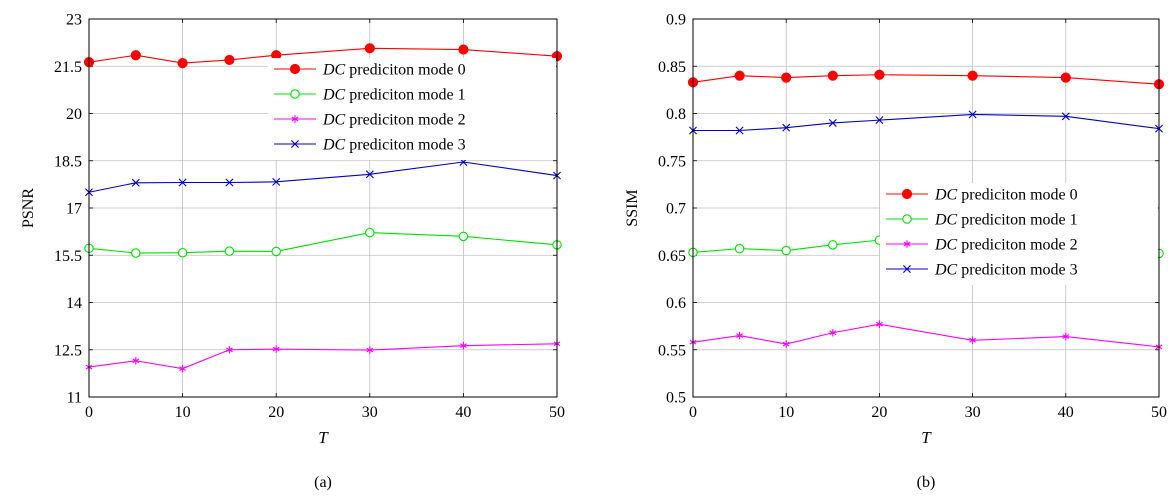  I want to click on x-axis-label: T, so click(926, 437).